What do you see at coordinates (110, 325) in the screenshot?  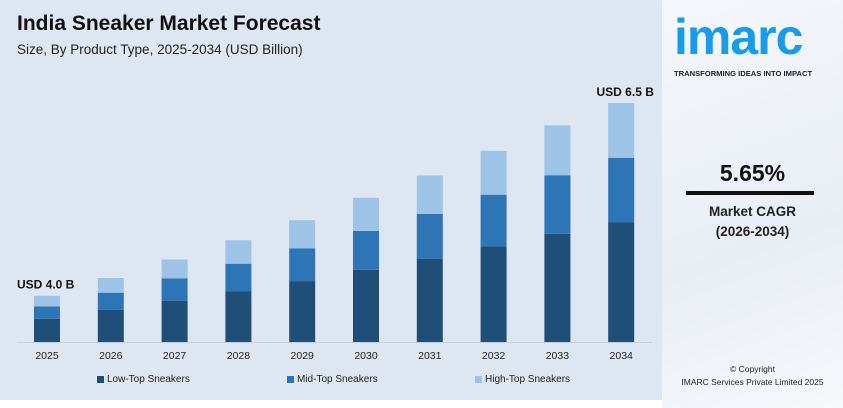 I see `bar-low-top-sneakers-2026` at bounding box center [110, 325].